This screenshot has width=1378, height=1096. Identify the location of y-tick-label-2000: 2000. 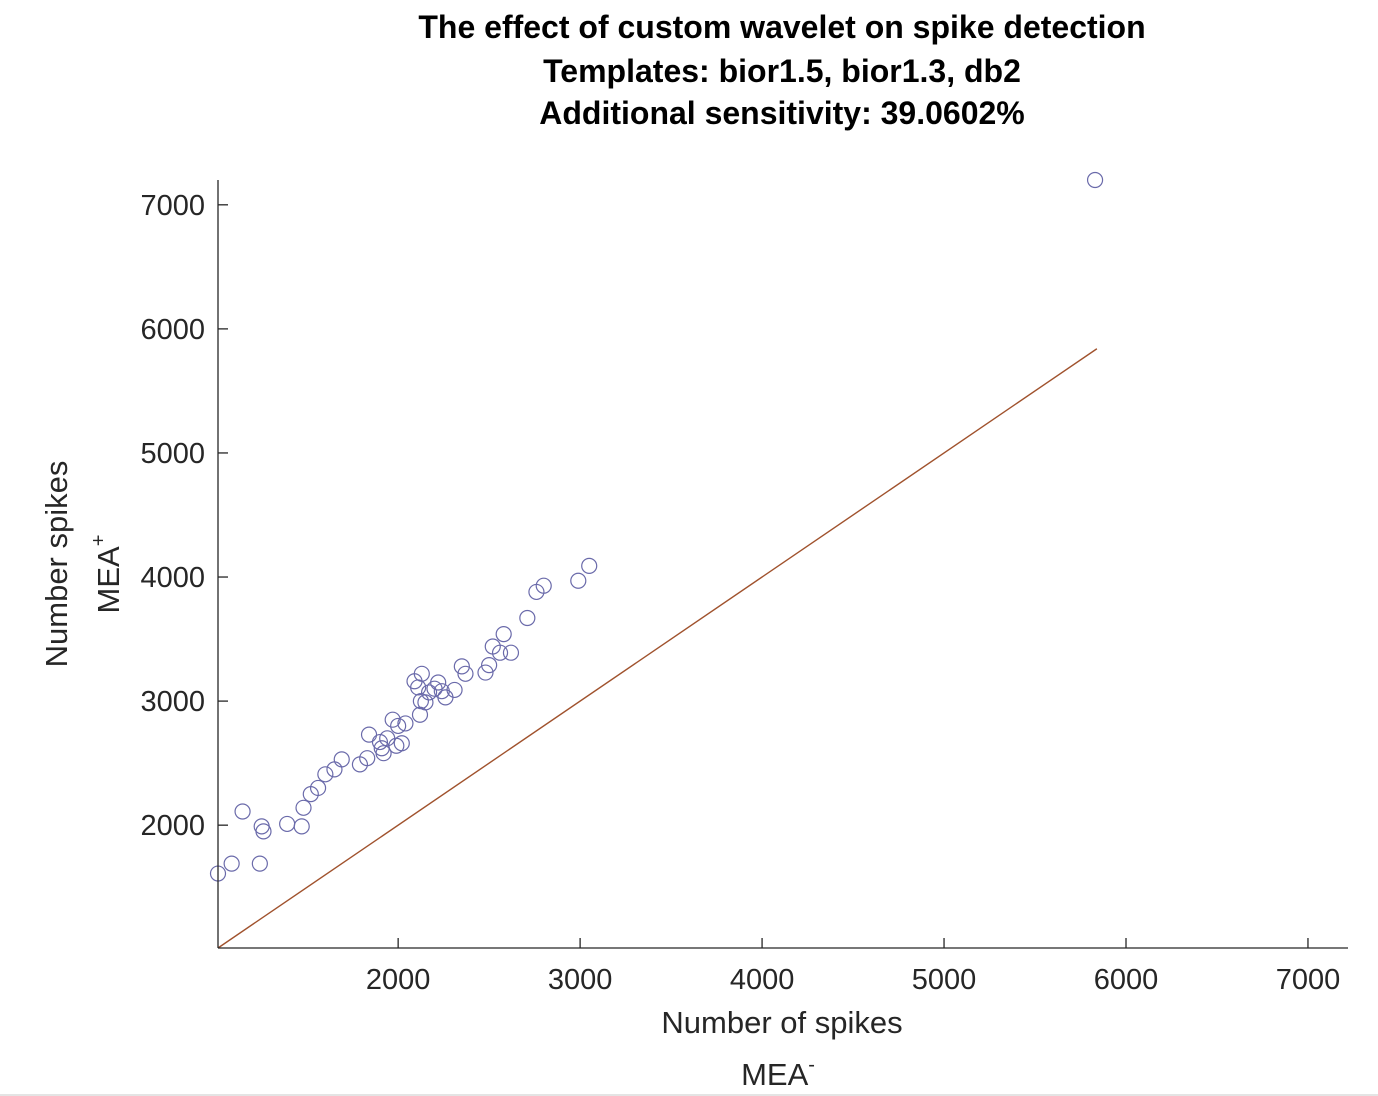
(172, 826).